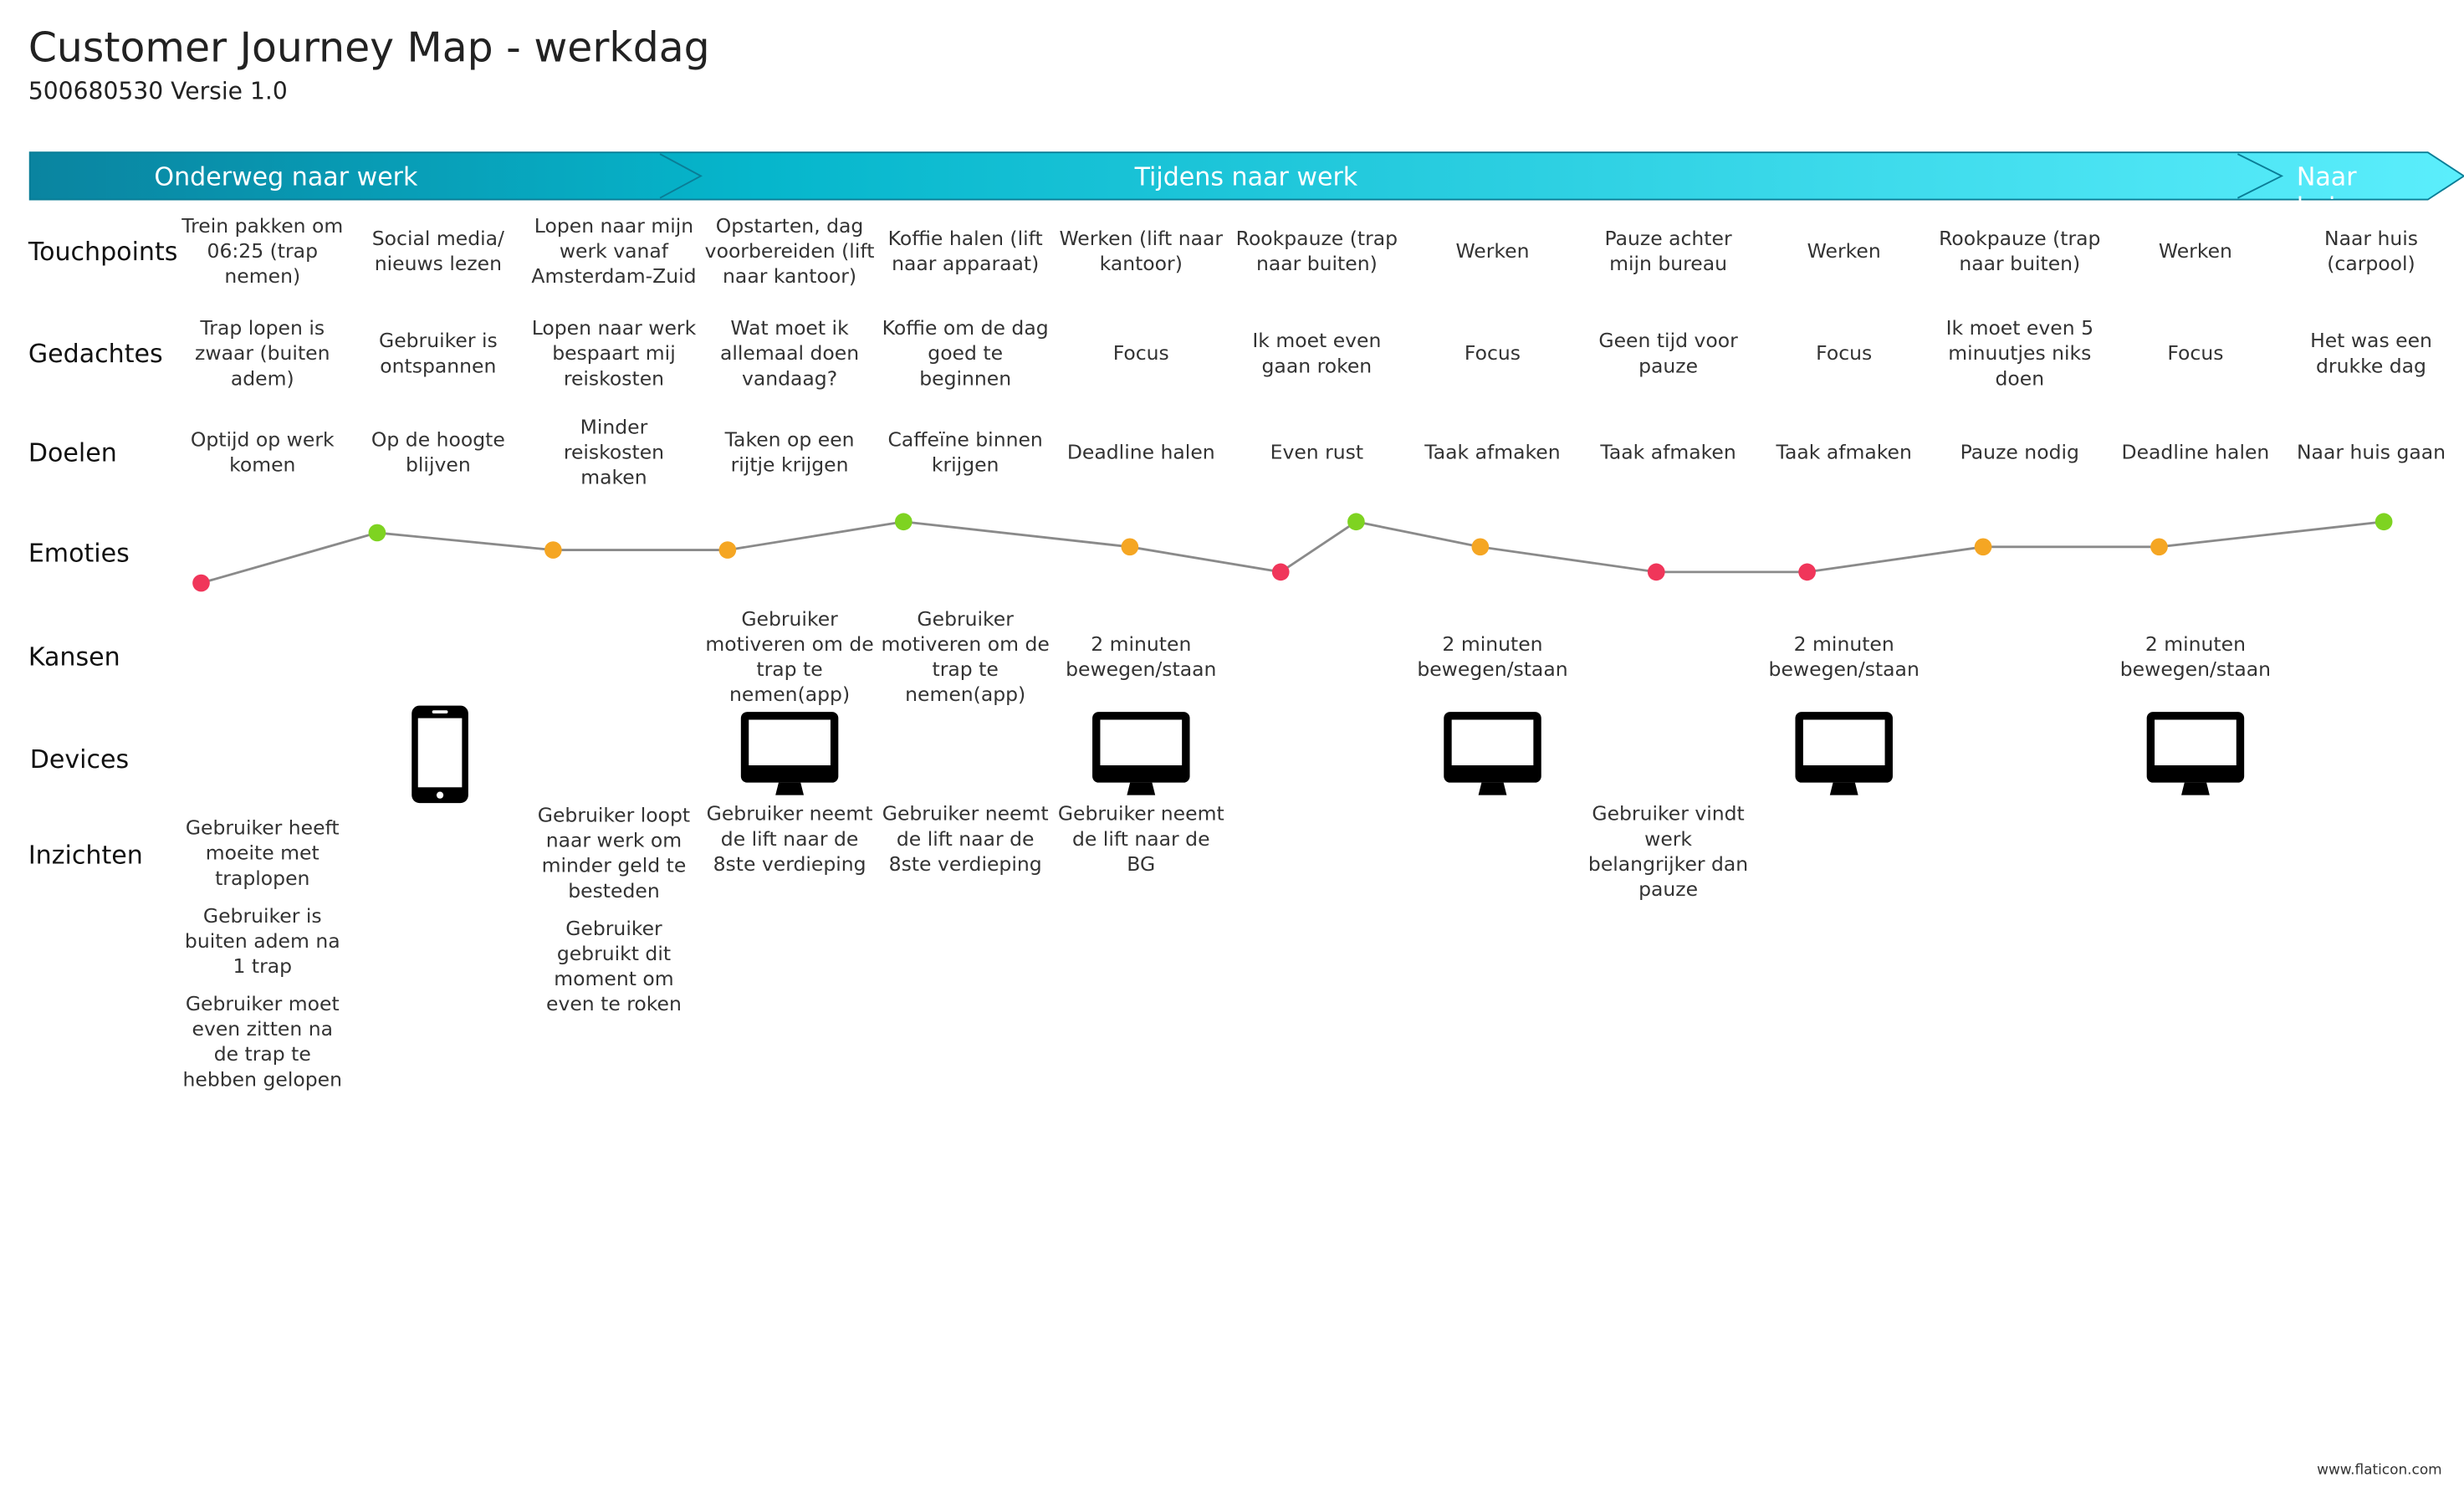 The width and height of the screenshot is (2464, 1493). Describe the element at coordinates (158, 91) in the screenshot. I see `subtitle: 500680530 Versie 1.0` at that location.